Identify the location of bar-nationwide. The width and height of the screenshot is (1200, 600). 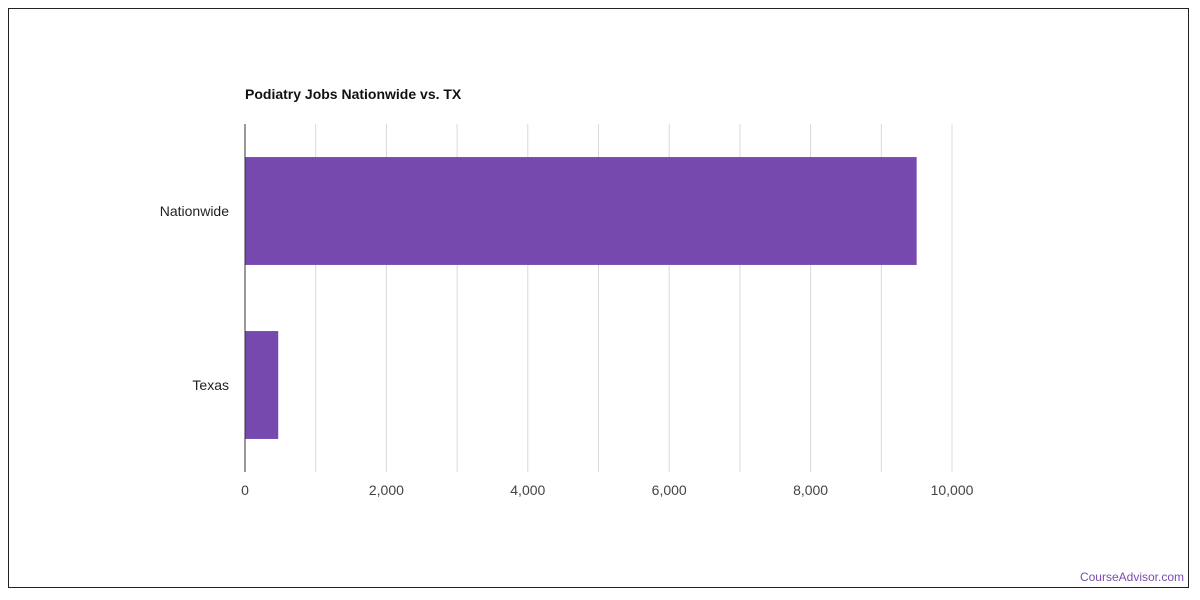
(581, 211).